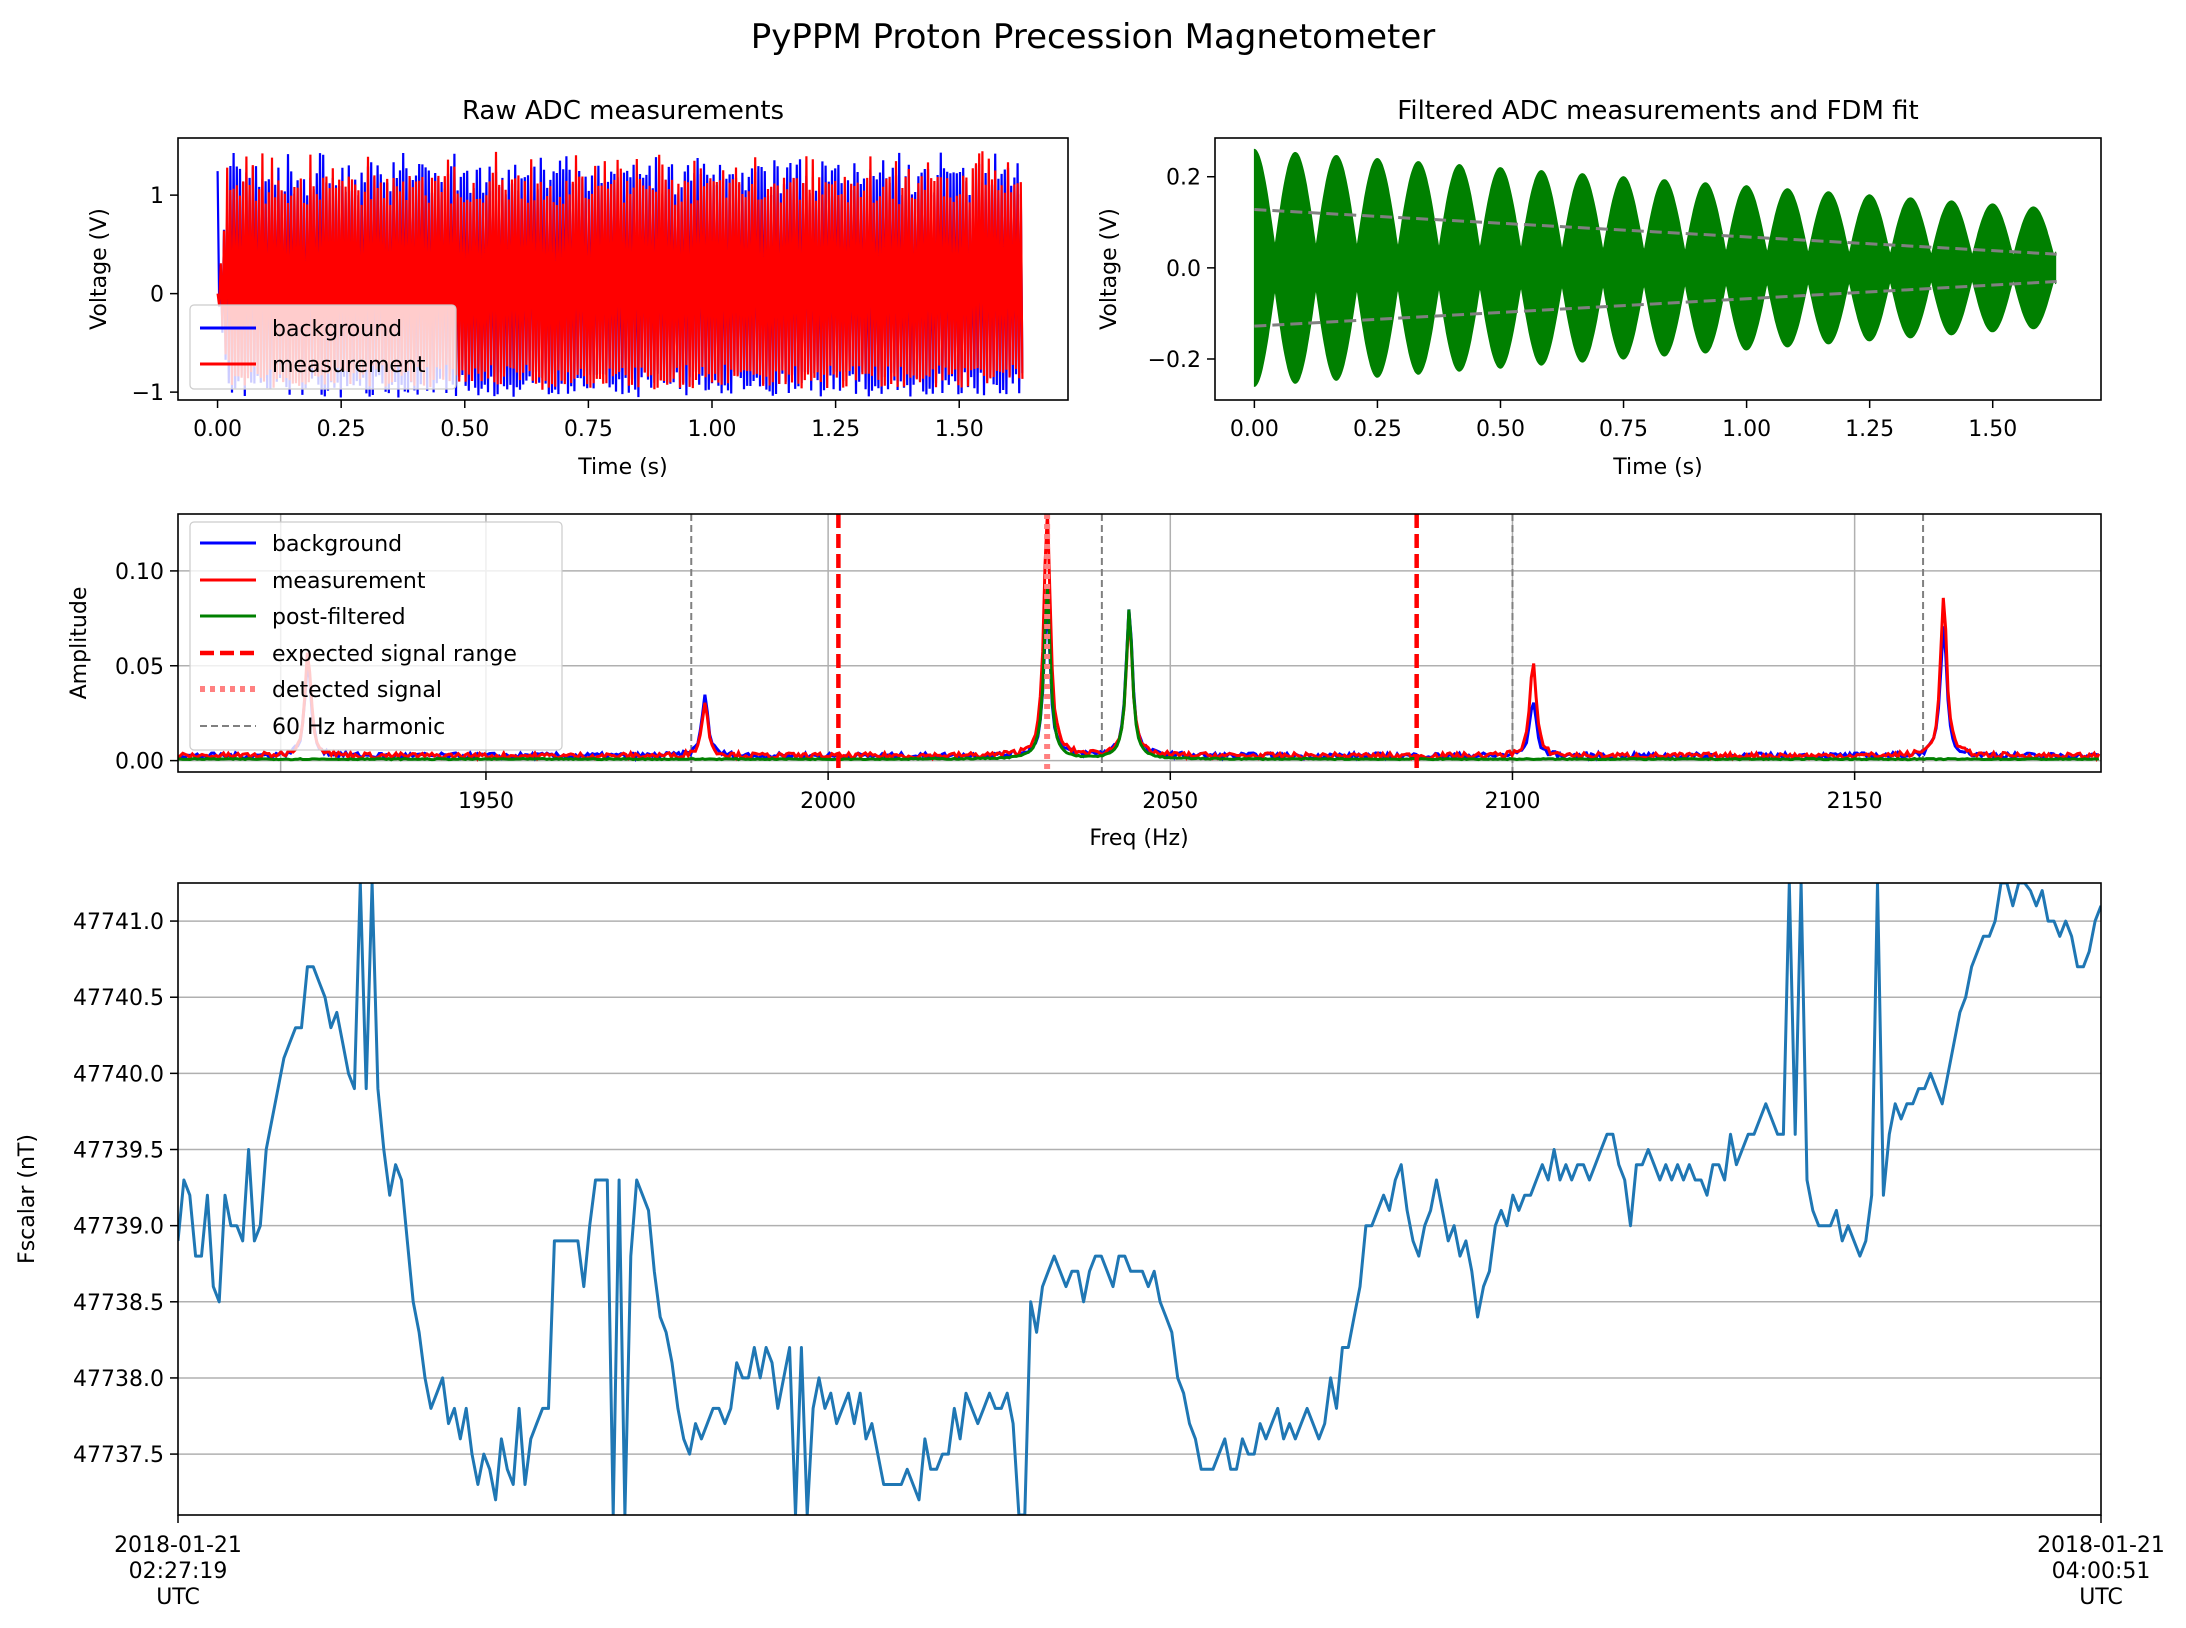 The width and height of the screenshot is (2186, 1628). What do you see at coordinates (339, 617) in the screenshot?
I see `legend-label-post-filtered: post-filtered` at bounding box center [339, 617].